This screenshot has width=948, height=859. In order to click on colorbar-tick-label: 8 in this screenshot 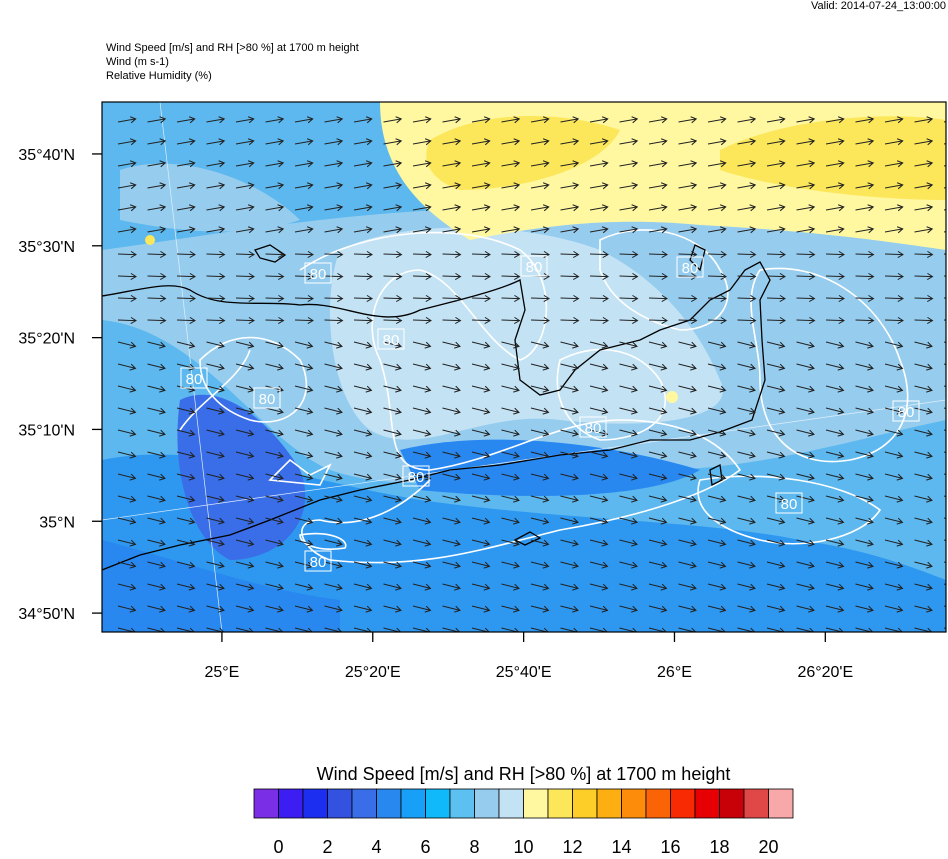, I will do `click(474, 845)`.